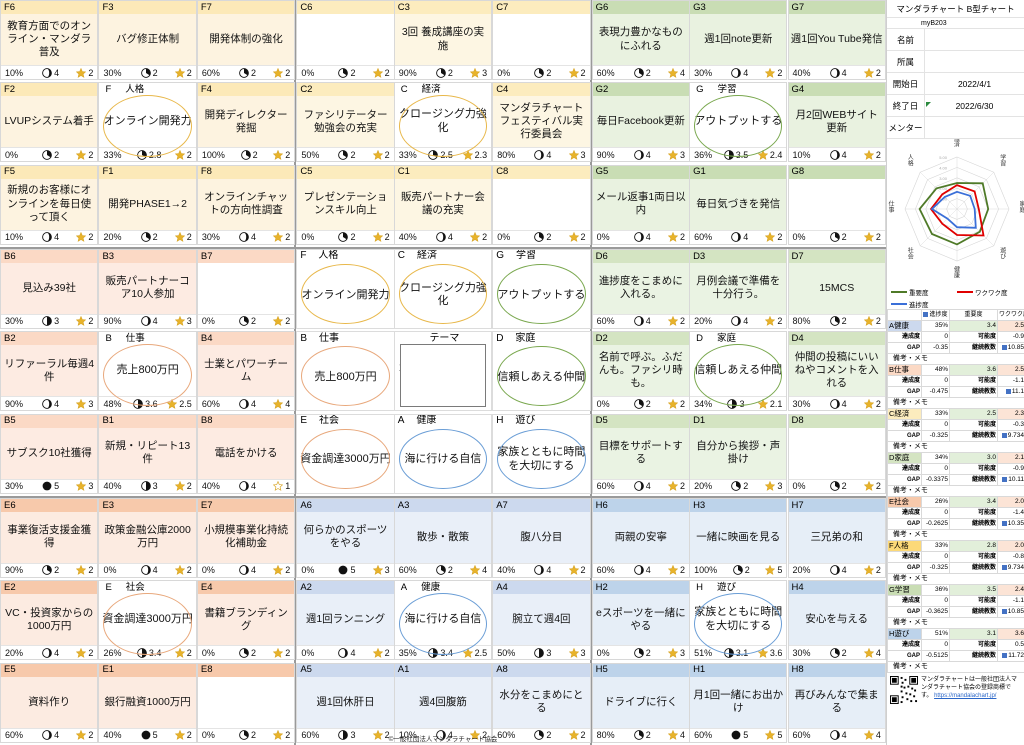 Image resolution: width=1024 pixels, height=745 pixels. What do you see at coordinates (738, 40) in the screenshot?
I see `mandala-cell: G3 週1回note更新 30% 4 2` at bounding box center [738, 40].